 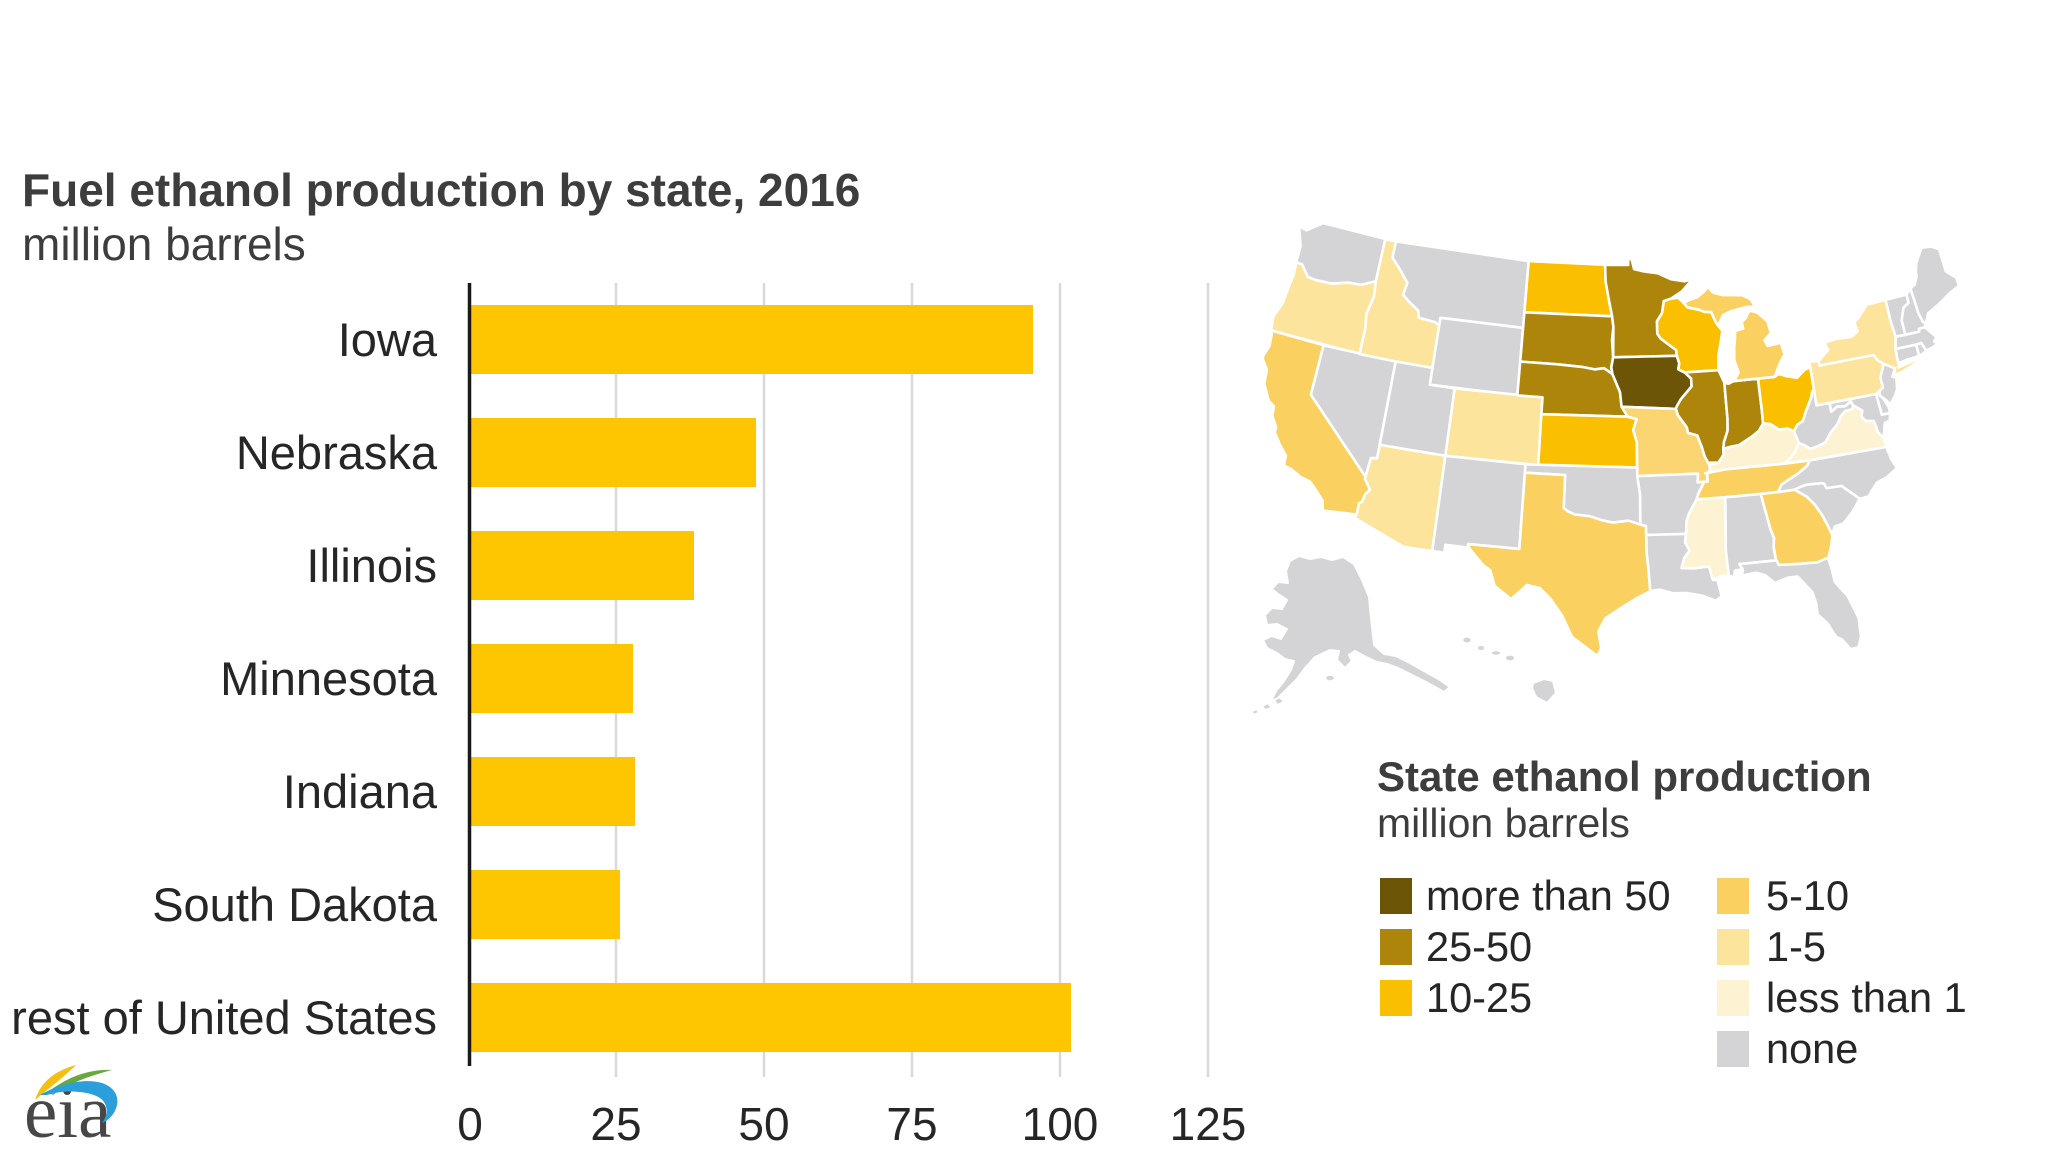 What do you see at coordinates (1479, 997) in the screenshot?
I see `svg-text: 10-25` at bounding box center [1479, 997].